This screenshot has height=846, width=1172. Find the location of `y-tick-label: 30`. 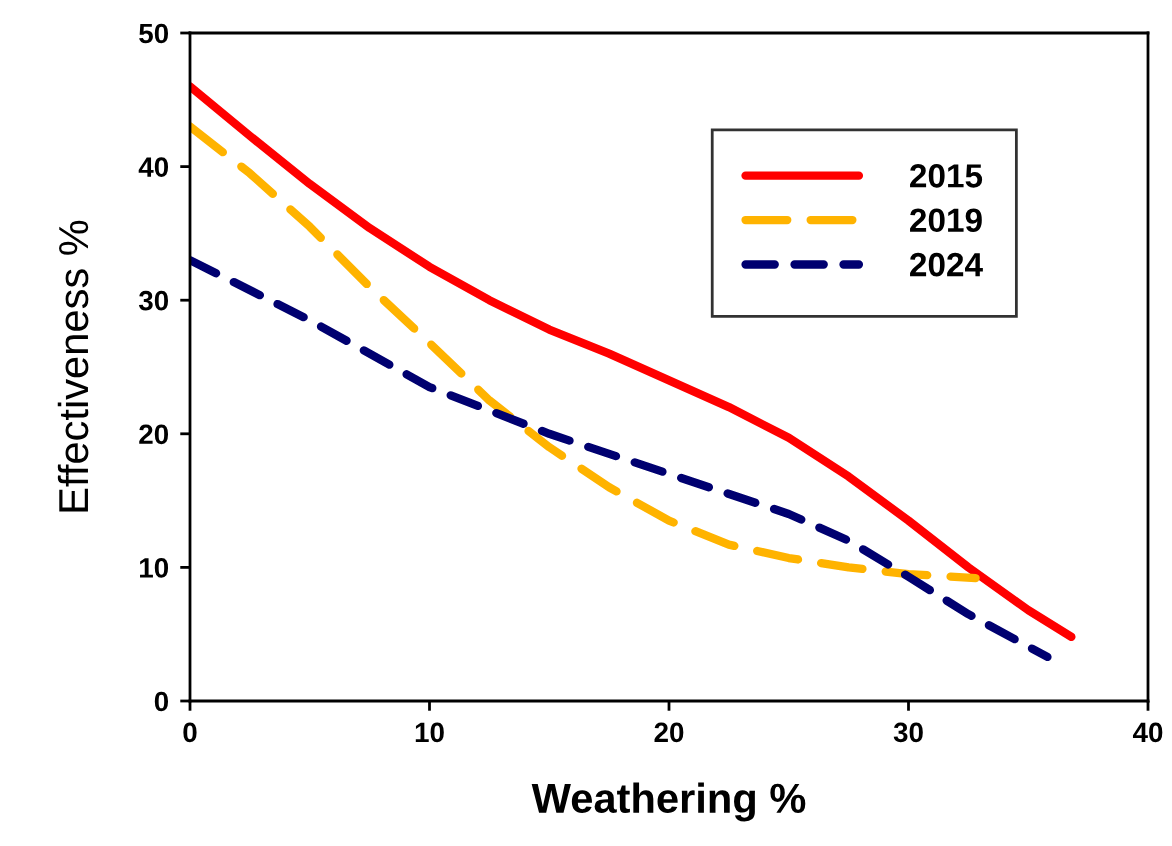

y-tick-label: 30 is located at coordinates (153, 300).